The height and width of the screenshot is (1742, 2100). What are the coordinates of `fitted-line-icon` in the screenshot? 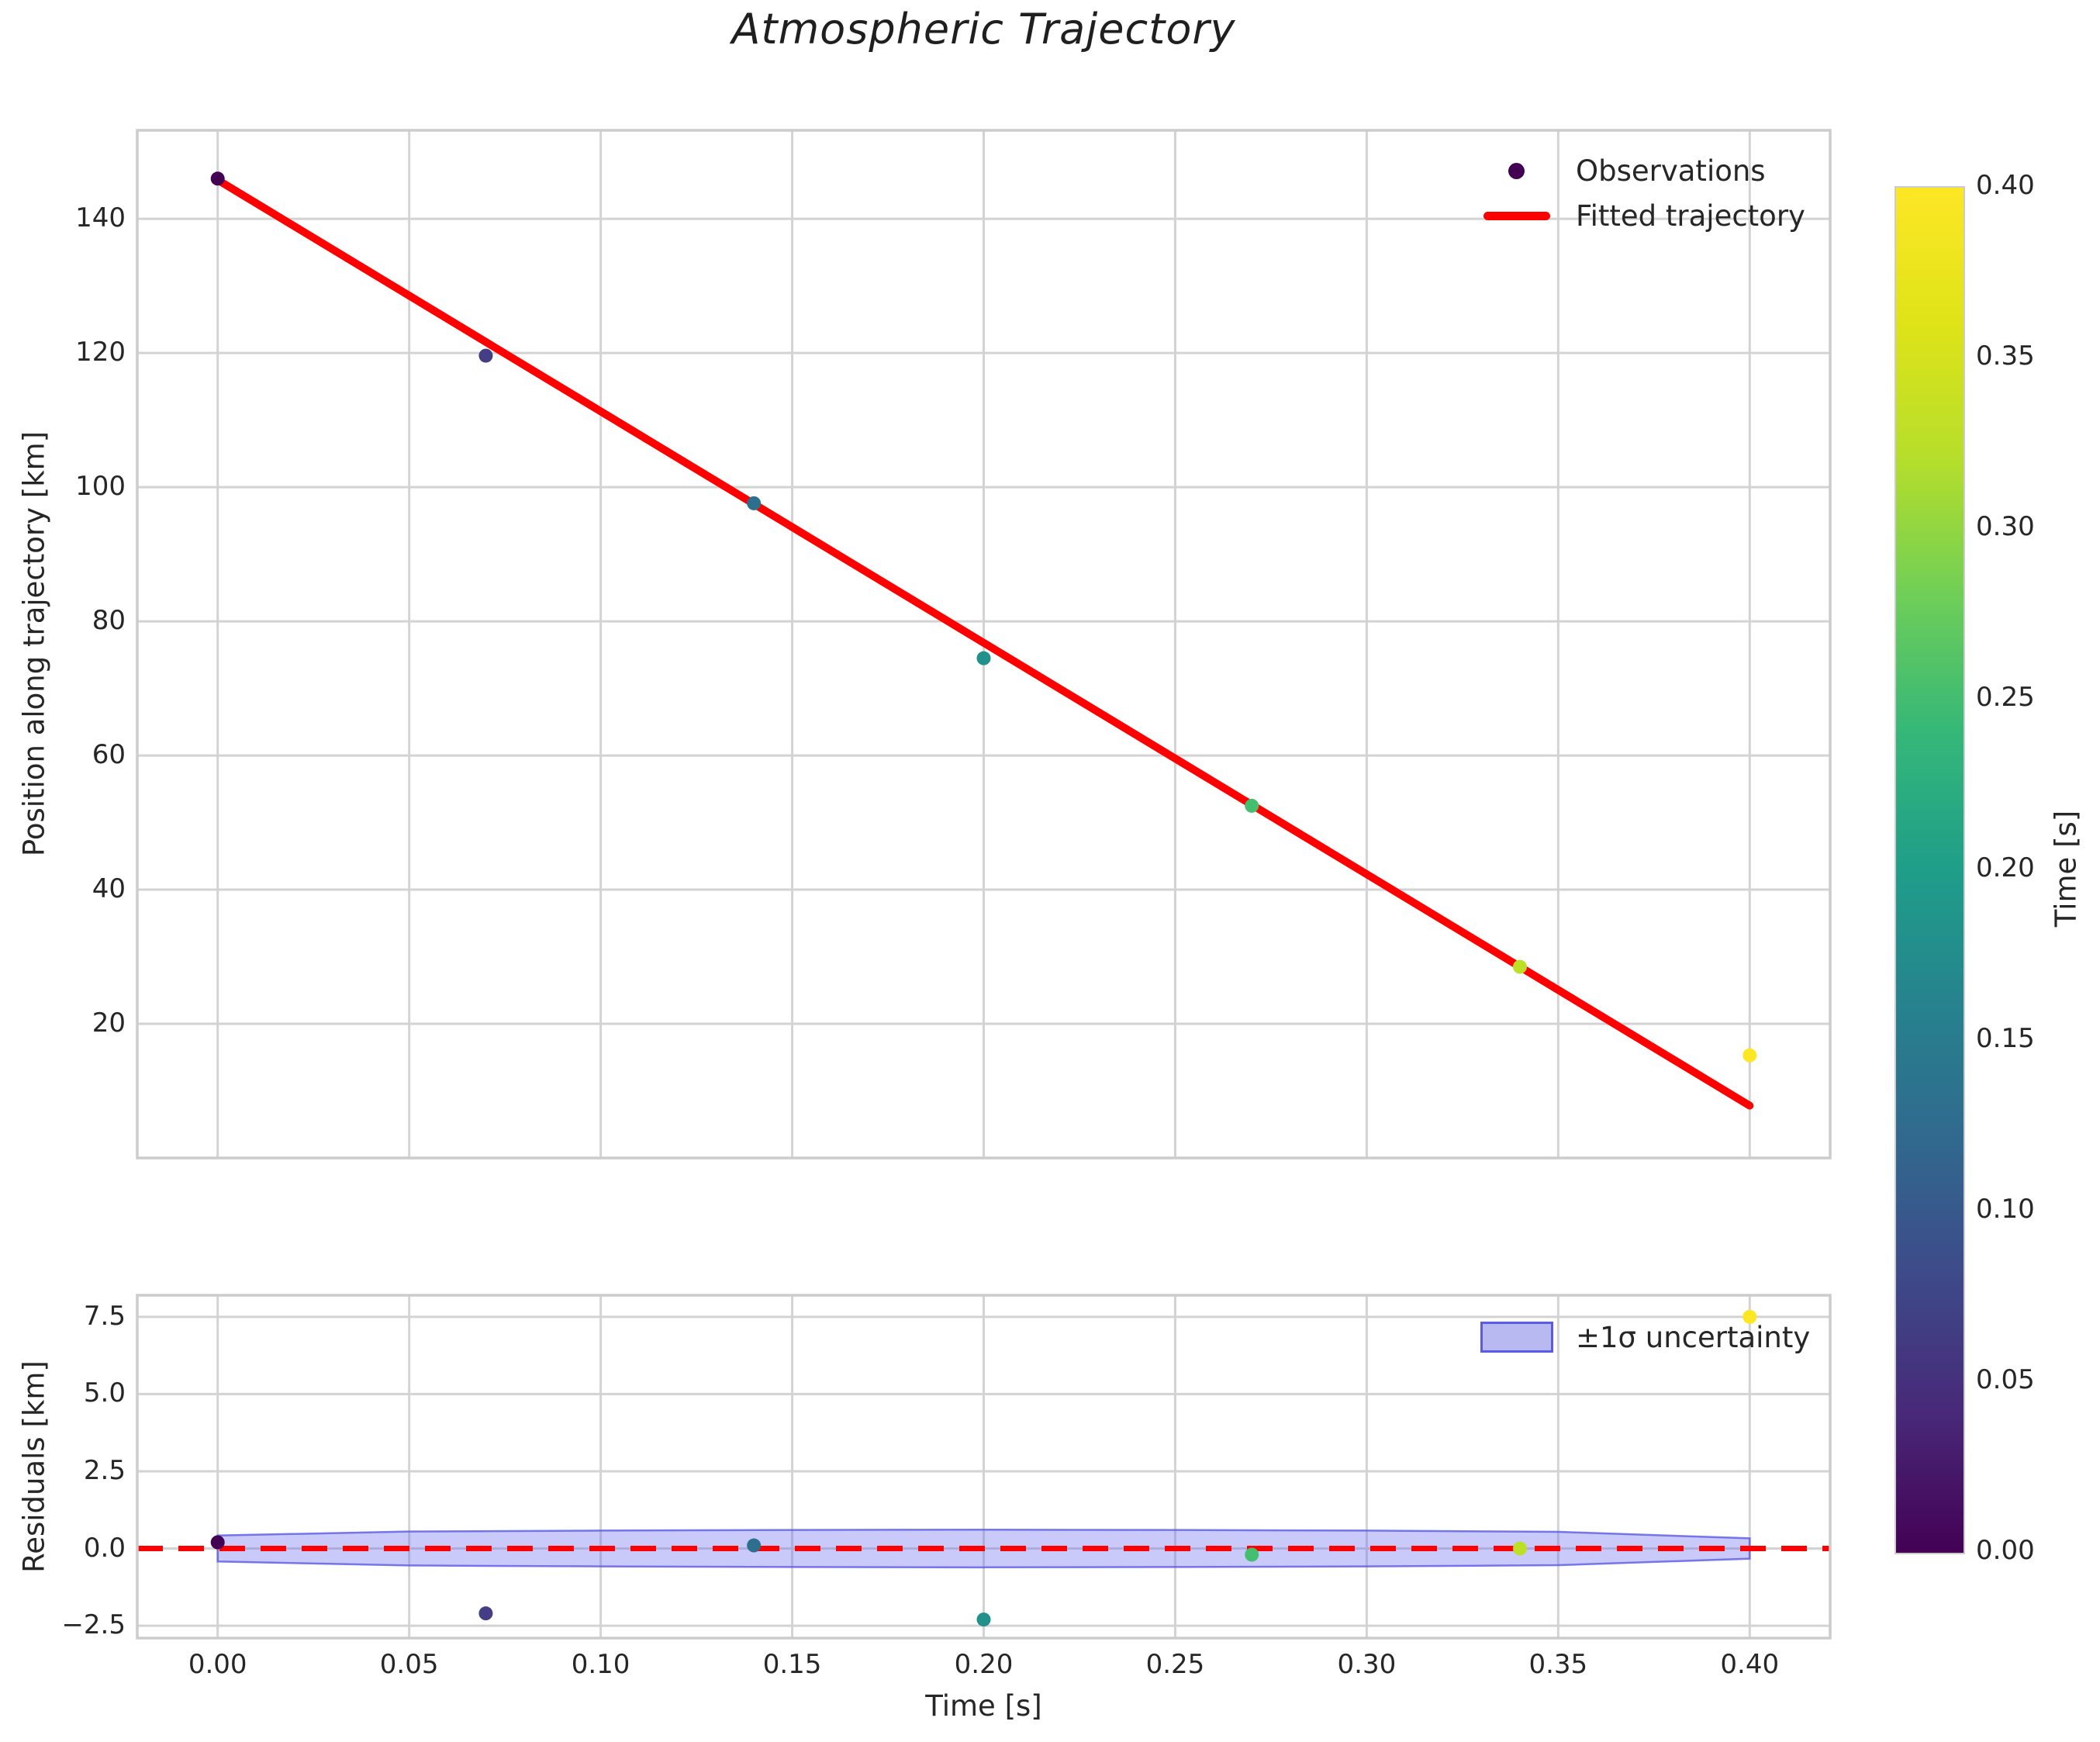 It's located at (1516, 215).